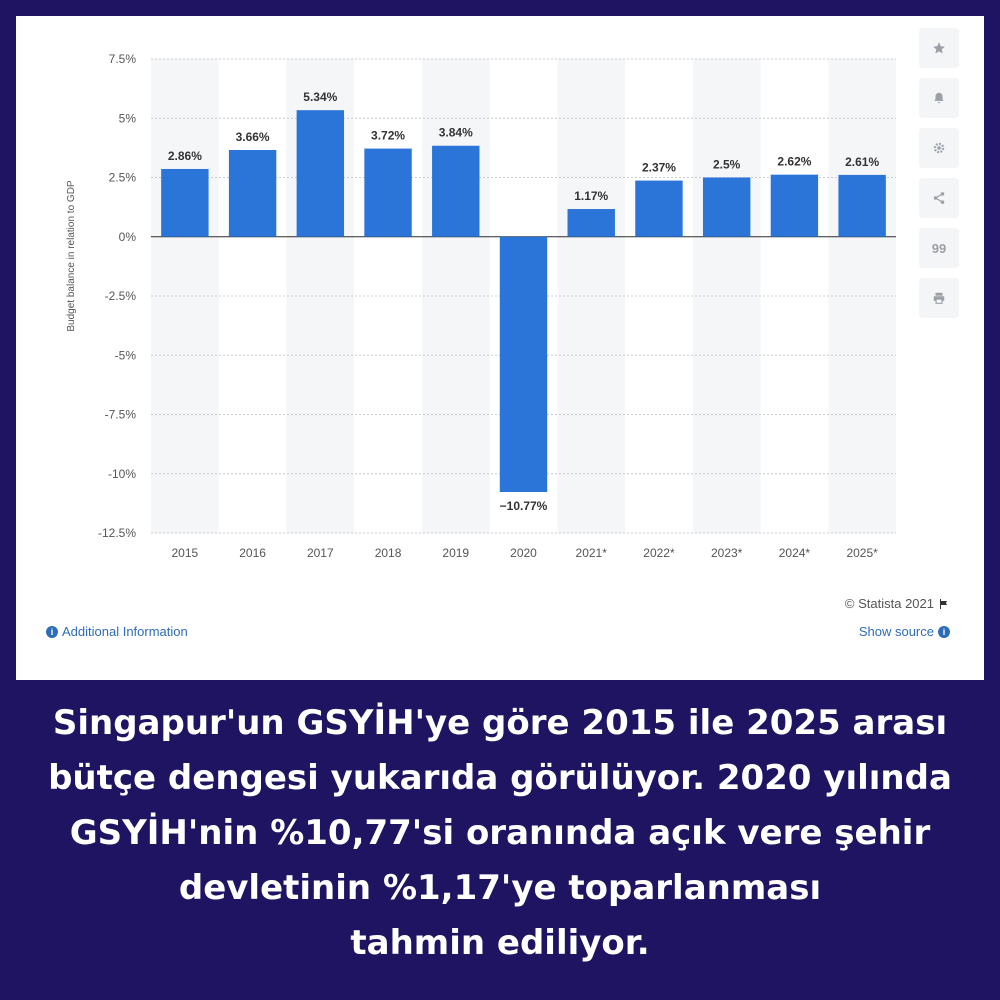  I want to click on data-label: 2.61%, so click(862, 162).